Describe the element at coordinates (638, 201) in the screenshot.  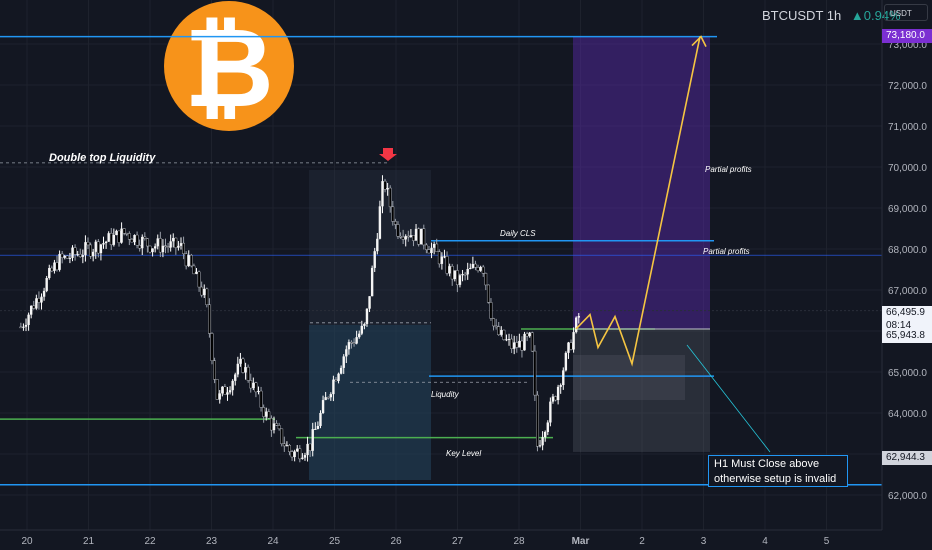
I see `projection-line` at that location.